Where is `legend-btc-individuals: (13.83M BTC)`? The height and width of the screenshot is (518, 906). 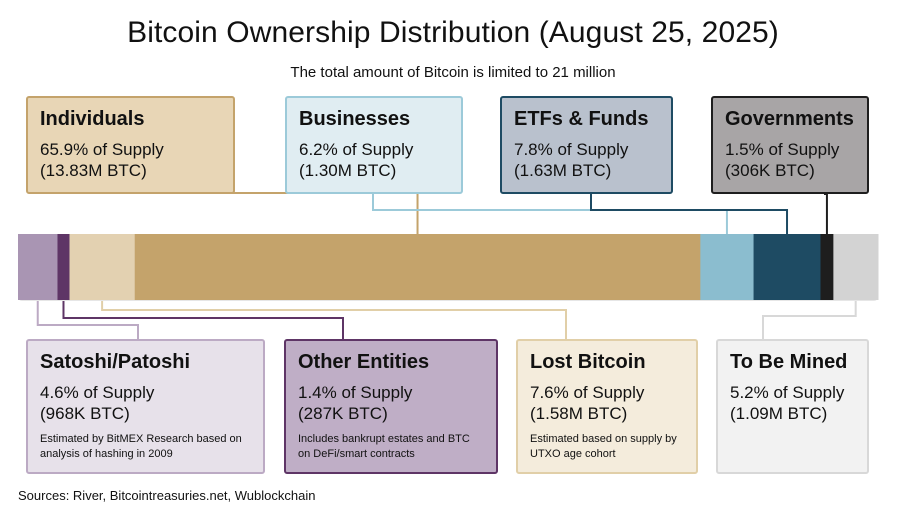 legend-btc-individuals: (13.83M BTC) is located at coordinates (93, 170).